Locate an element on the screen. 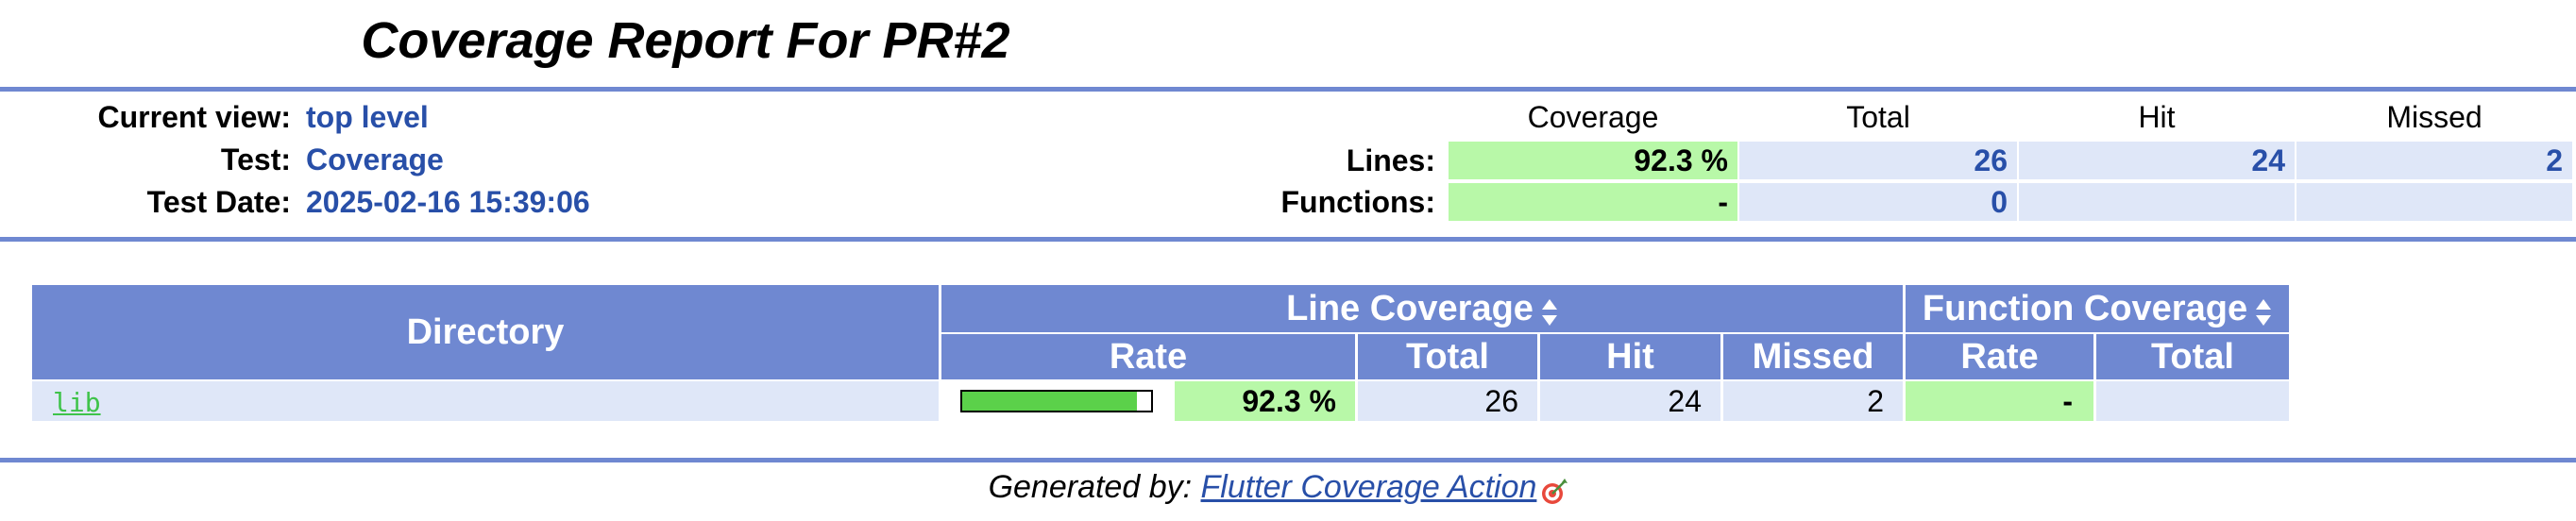  function-coverage-header: Function Coverage is located at coordinates (2097, 308).